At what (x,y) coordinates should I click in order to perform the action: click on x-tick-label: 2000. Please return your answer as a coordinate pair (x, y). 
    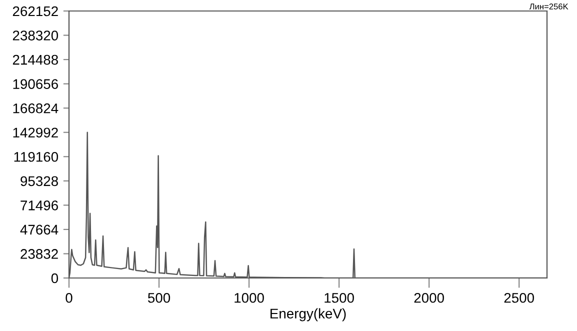
    Looking at the image, I should click on (429, 297).